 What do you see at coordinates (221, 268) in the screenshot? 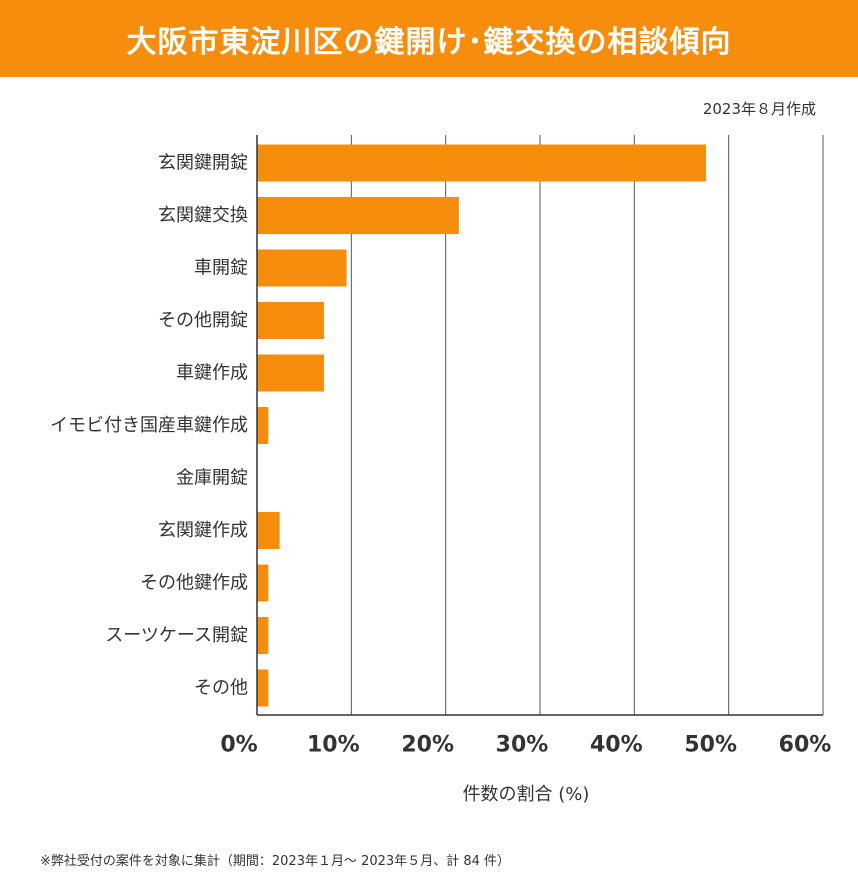
I see `category-label: 車開錠` at bounding box center [221, 268].